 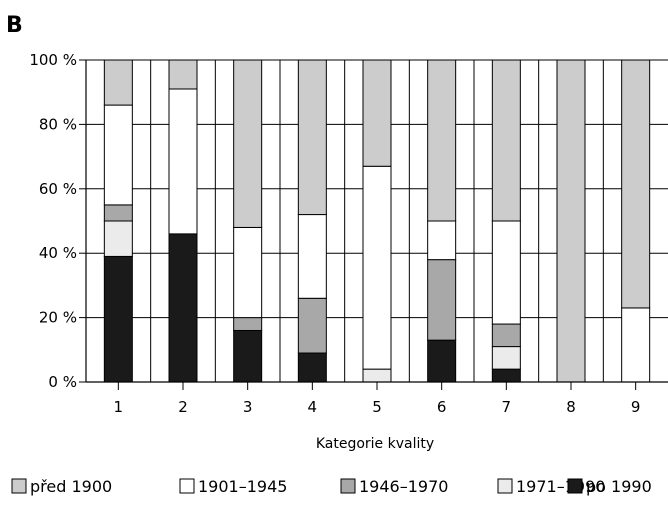 What do you see at coordinates (636, 407) in the screenshot?
I see `x-tick-label: 9` at bounding box center [636, 407].